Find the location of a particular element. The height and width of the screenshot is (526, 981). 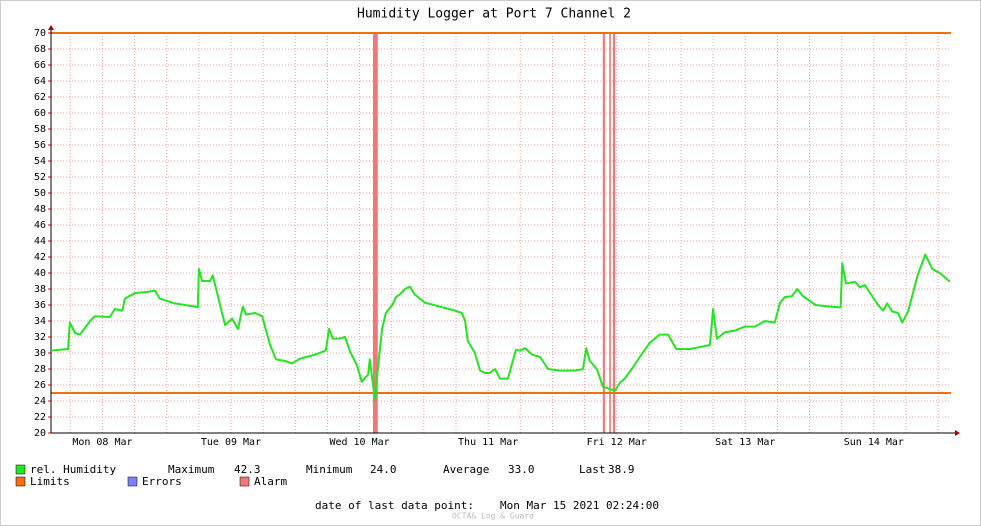

y-tick-label: 60 is located at coordinates (40, 113).